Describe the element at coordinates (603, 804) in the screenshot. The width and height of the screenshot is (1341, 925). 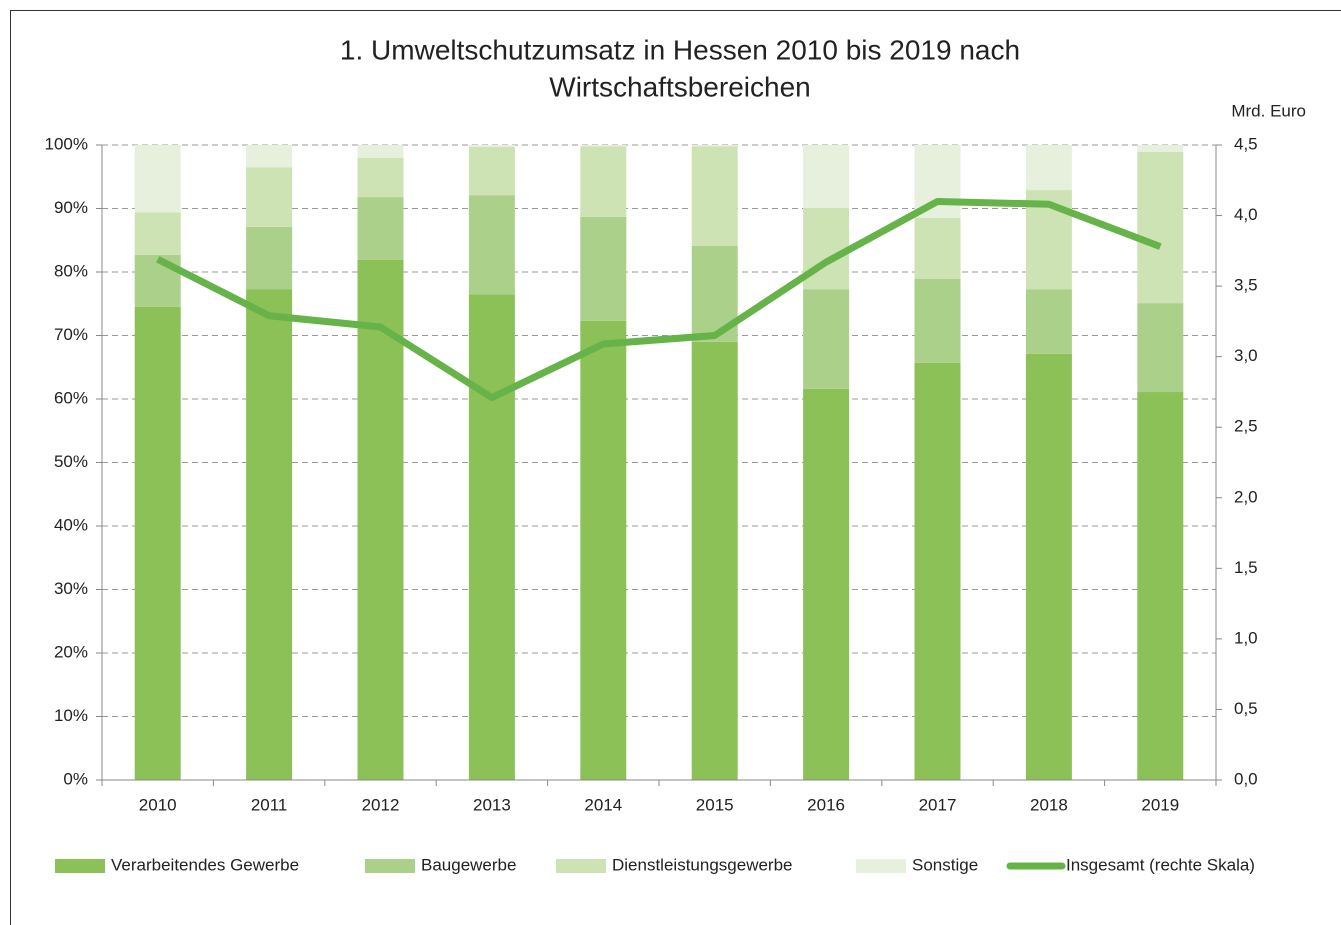
I see `x-tick-label: 2014` at that location.